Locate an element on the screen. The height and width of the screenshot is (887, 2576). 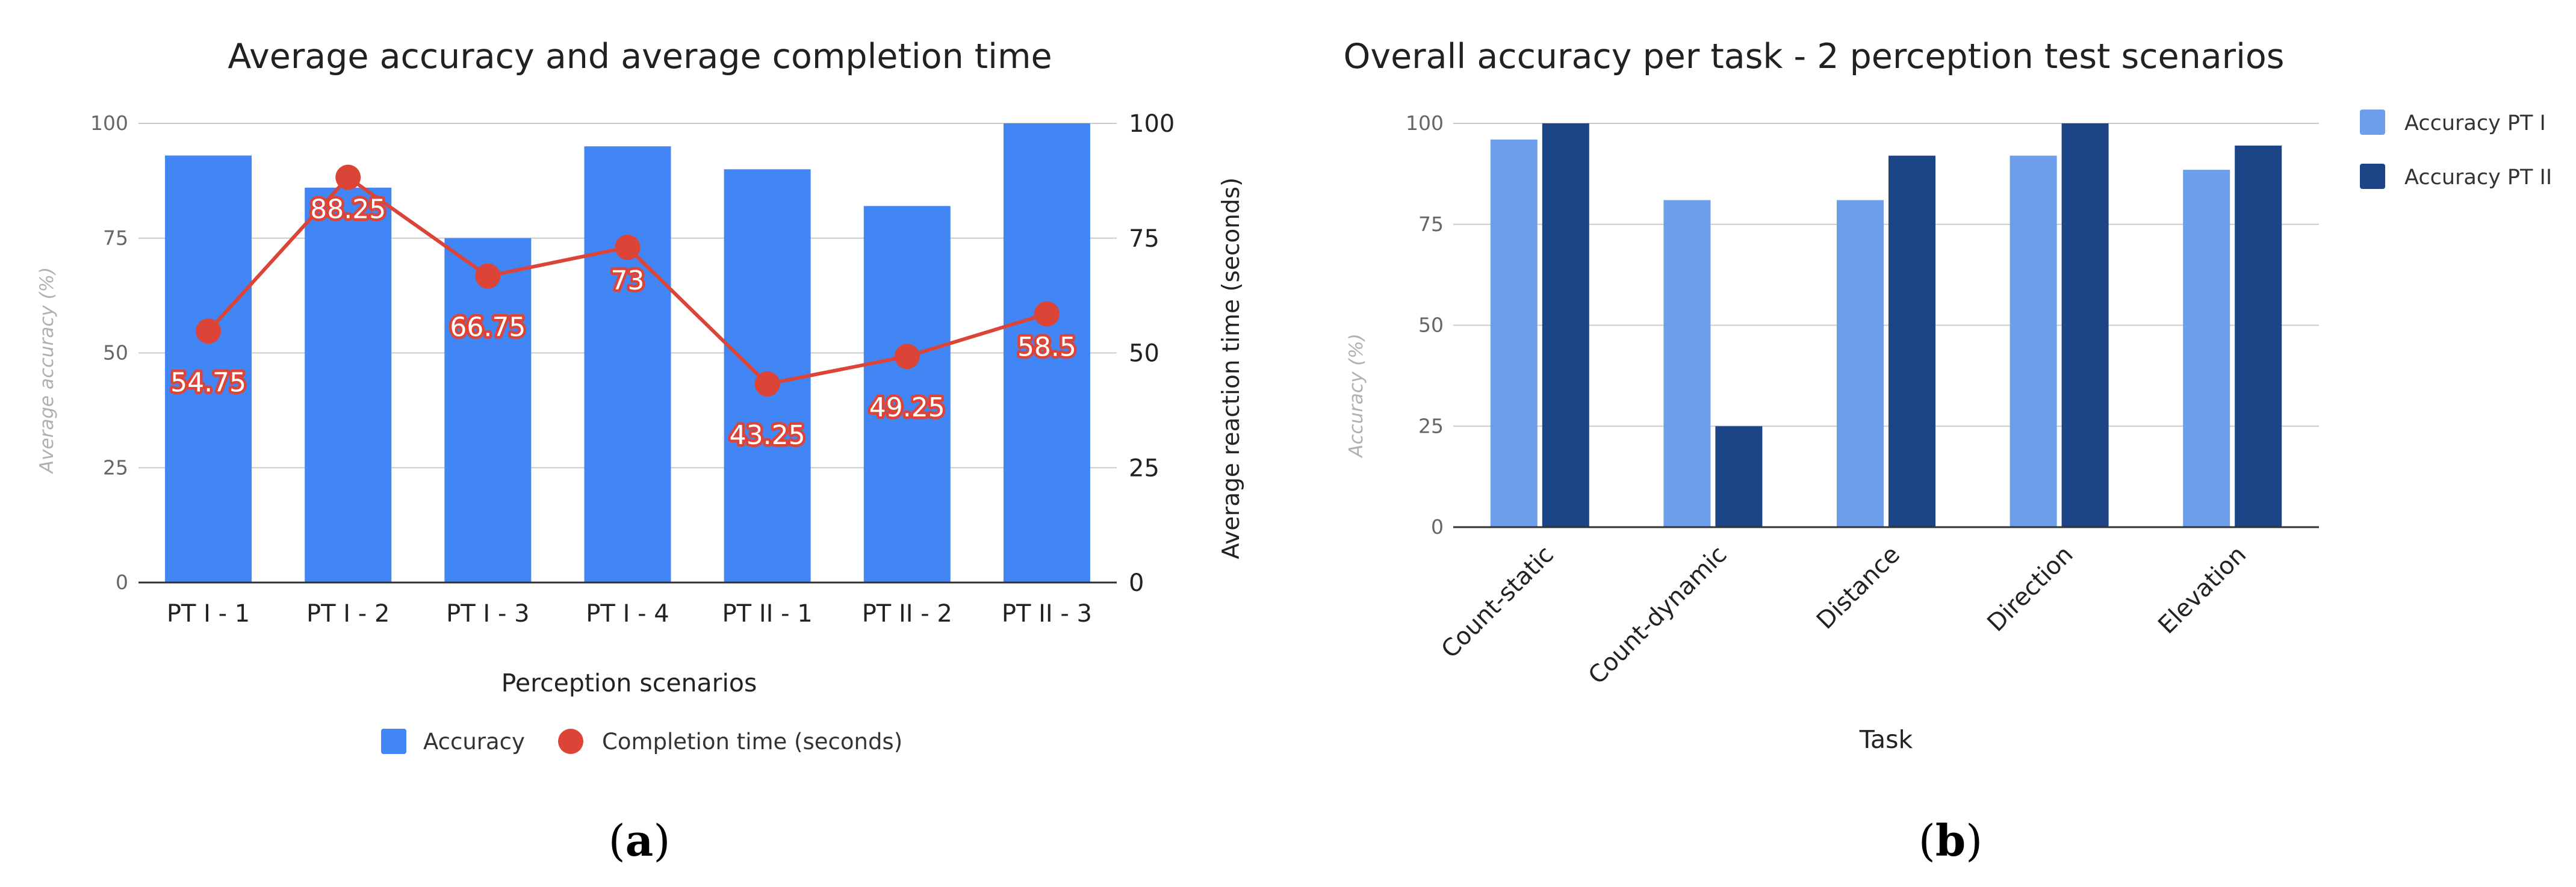
category-label-pt-i-2: PT I - 2 is located at coordinates (348, 614).